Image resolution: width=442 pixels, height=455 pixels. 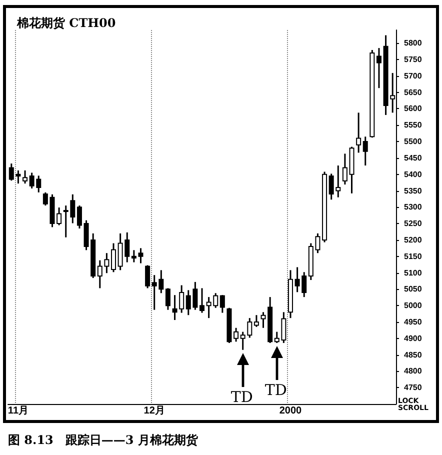 I want to click on x-tick-label: 2000, so click(x=290, y=411).